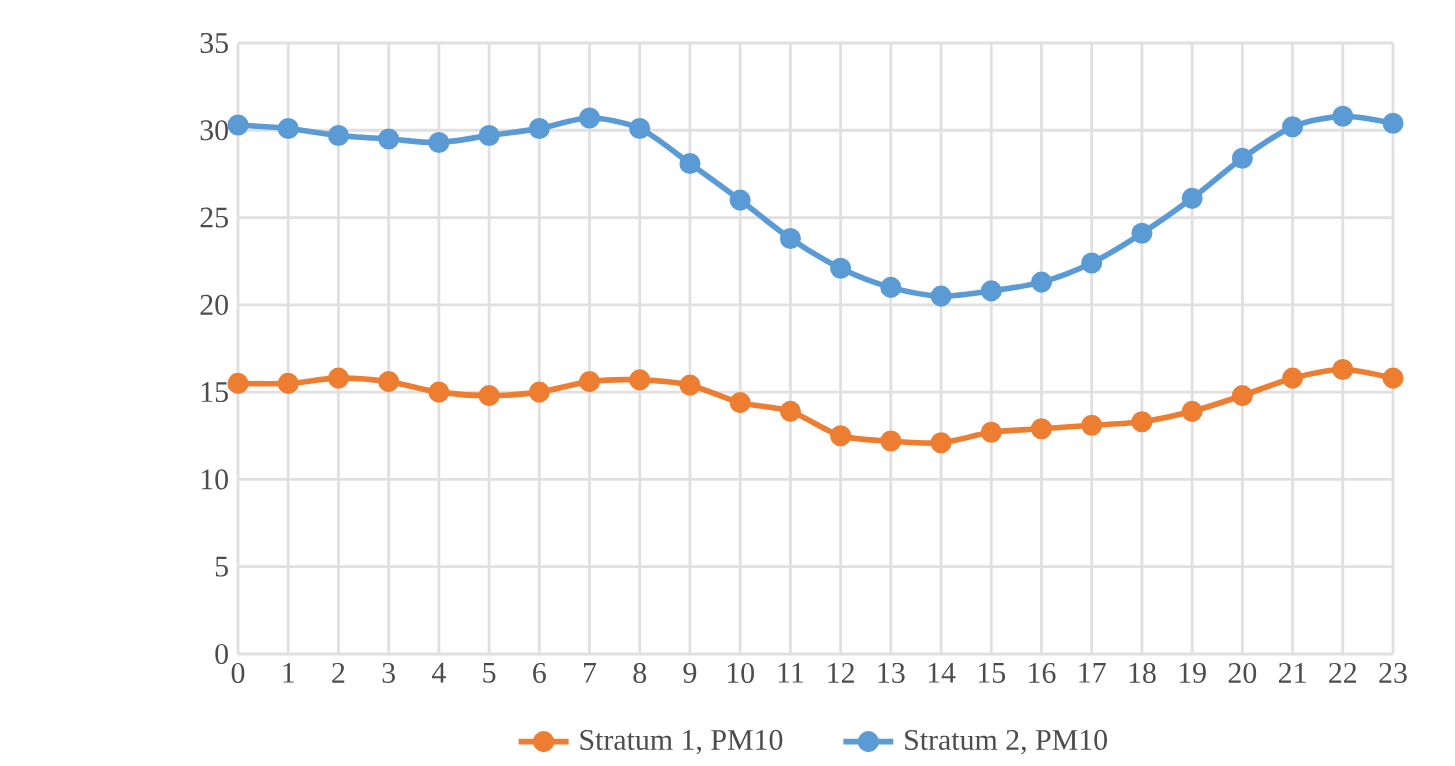 The height and width of the screenshot is (766, 1455). Describe the element at coordinates (681, 742) in the screenshot. I see `legend-label: Stratum 1, PM10` at that location.